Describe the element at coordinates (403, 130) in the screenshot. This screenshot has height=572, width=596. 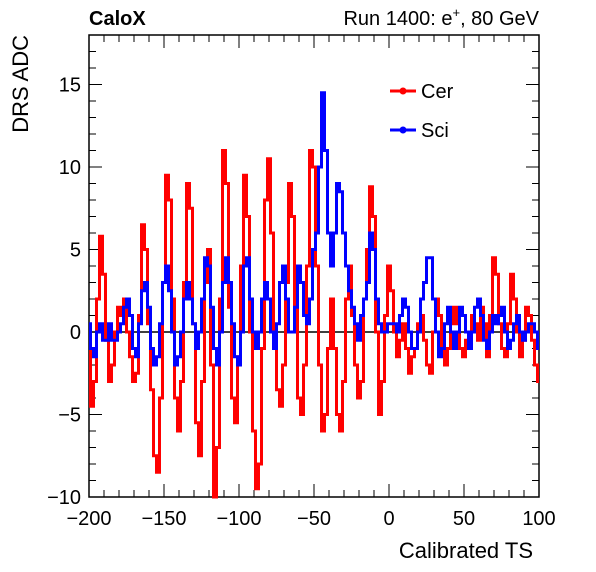
I see `legend-marker-sci` at that location.